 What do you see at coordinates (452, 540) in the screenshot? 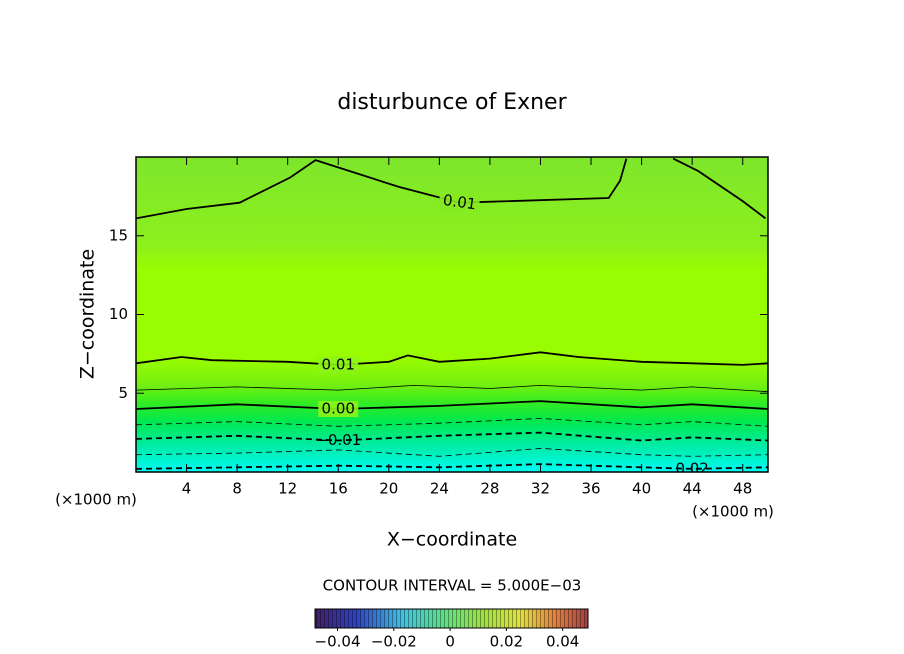
I see `x-axis-label: X−coordinate` at bounding box center [452, 540].